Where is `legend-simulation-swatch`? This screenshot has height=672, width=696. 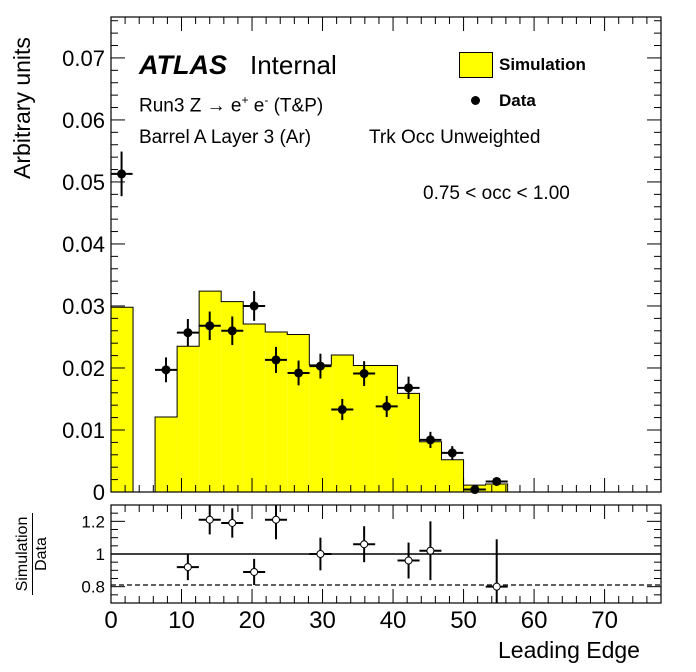 legend-simulation-swatch is located at coordinates (476, 65).